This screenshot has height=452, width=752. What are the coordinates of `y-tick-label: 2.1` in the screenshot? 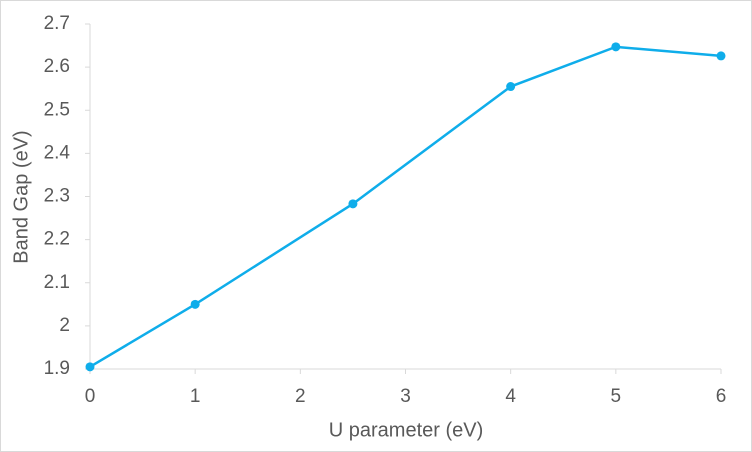 It's located at (57, 282).